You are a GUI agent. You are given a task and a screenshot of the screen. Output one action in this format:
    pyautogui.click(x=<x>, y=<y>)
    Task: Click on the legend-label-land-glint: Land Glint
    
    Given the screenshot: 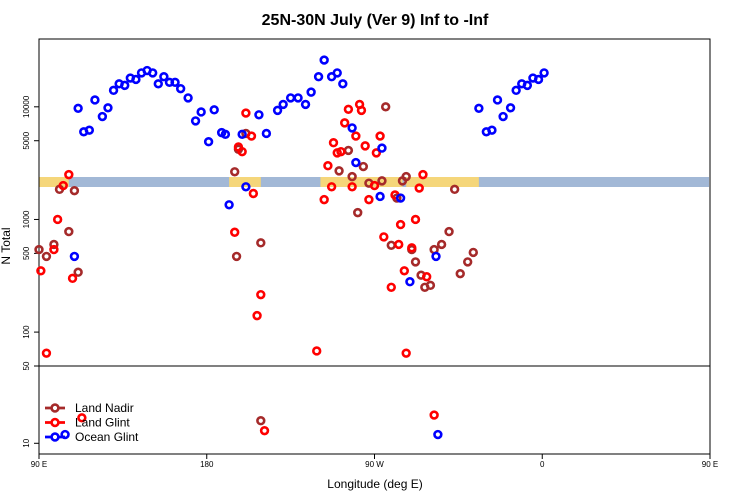 What is the action you would take?
    pyautogui.click(x=102, y=423)
    